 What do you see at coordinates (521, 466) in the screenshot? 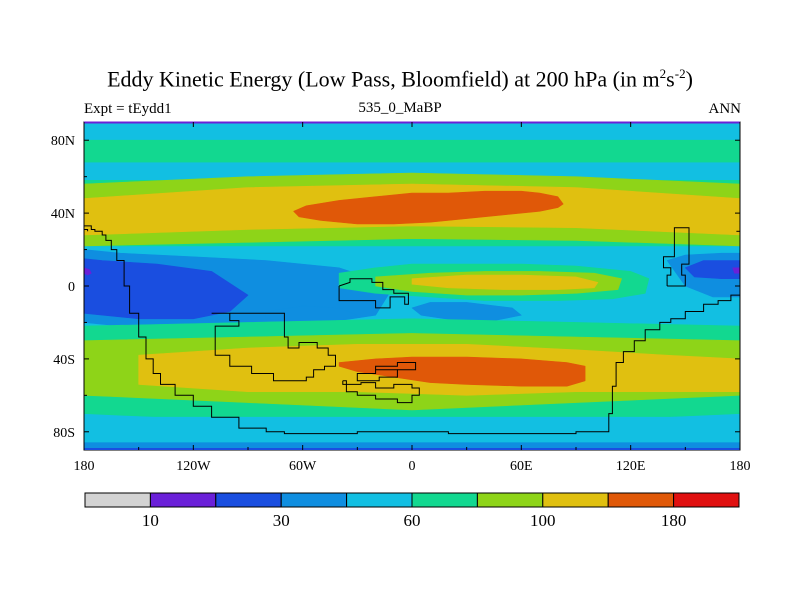
I see `x-tick-label: 60E` at bounding box center [521, 466].